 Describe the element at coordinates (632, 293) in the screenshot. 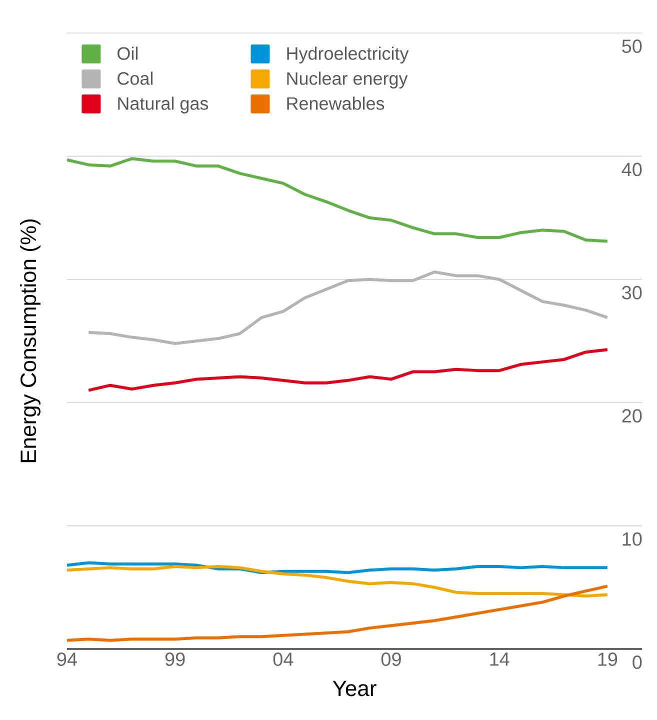

I see `y-tick-label: 30` at that location.